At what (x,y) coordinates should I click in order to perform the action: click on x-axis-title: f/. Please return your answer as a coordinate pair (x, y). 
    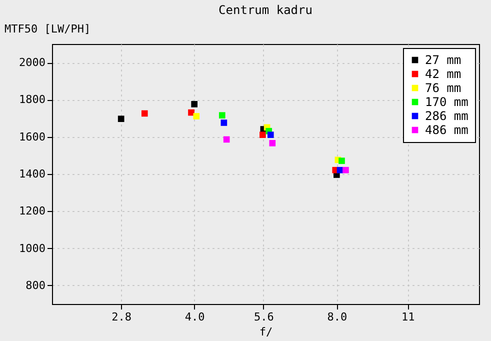
    Looking at the image, I should click on (266, 332).